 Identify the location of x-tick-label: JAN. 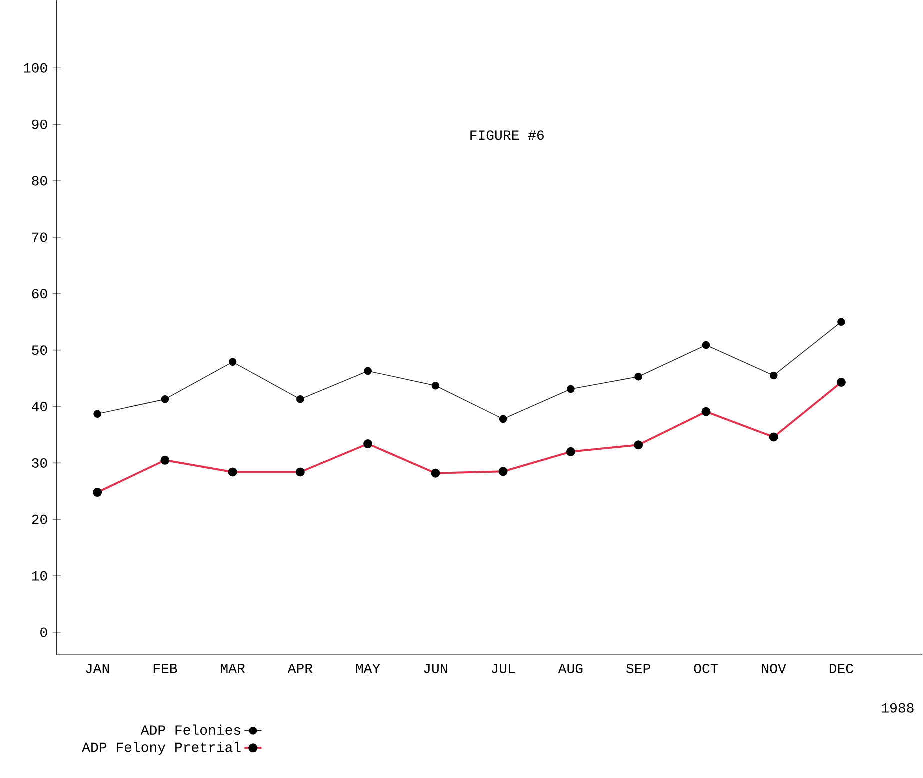
(98, 669).